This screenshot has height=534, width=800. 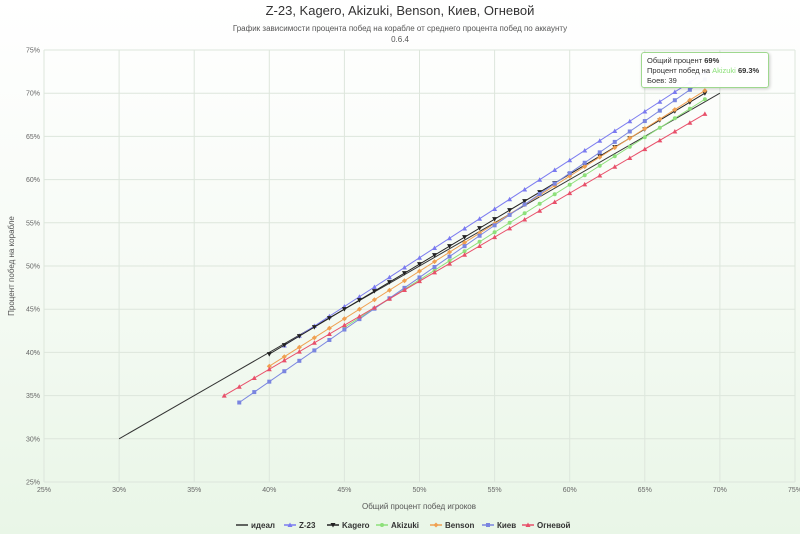 What do you see at coordinates (546, 525) in the screenshot?
I see `legend-item-Огневой: Огневой` at bounding box center [546, 525].